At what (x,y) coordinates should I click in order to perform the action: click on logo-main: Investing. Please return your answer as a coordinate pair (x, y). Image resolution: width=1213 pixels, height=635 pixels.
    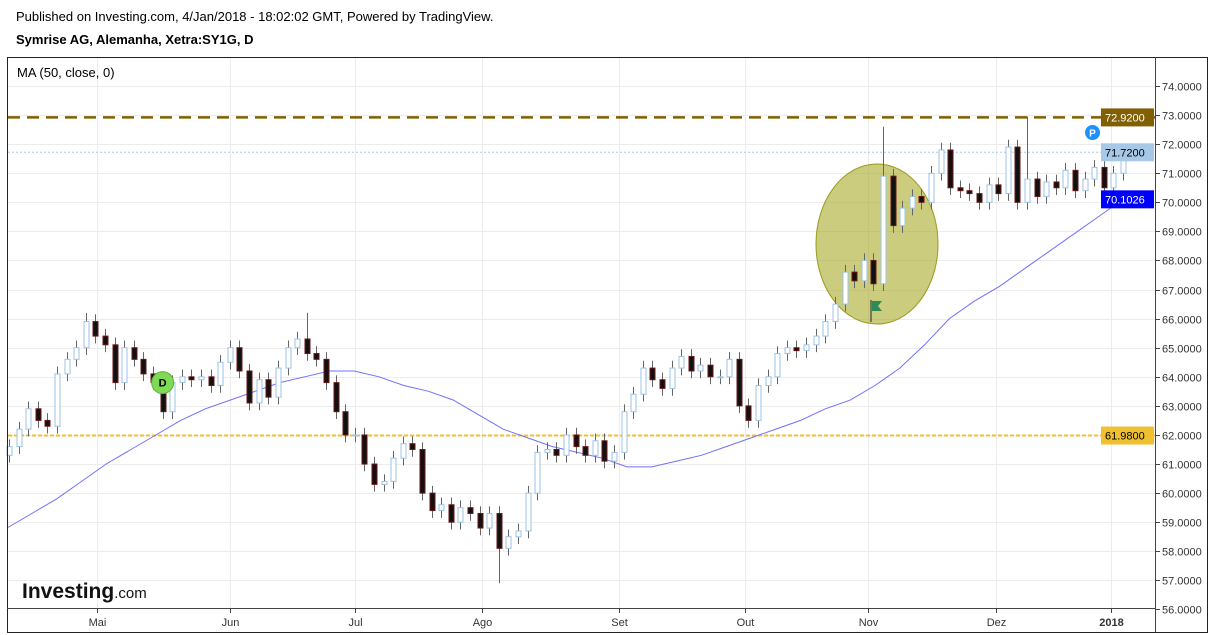
    Looking at the image, I should click on (68, 591).